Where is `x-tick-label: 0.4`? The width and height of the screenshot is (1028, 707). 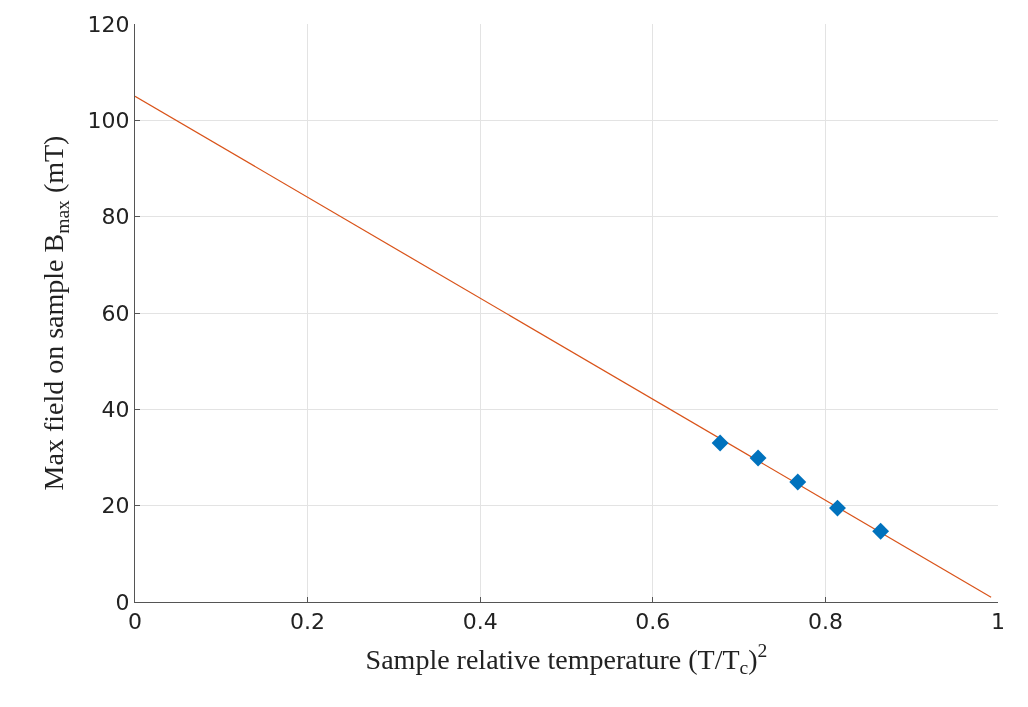
x-tick-label: 0.4 is located at coordinates (480, 622).